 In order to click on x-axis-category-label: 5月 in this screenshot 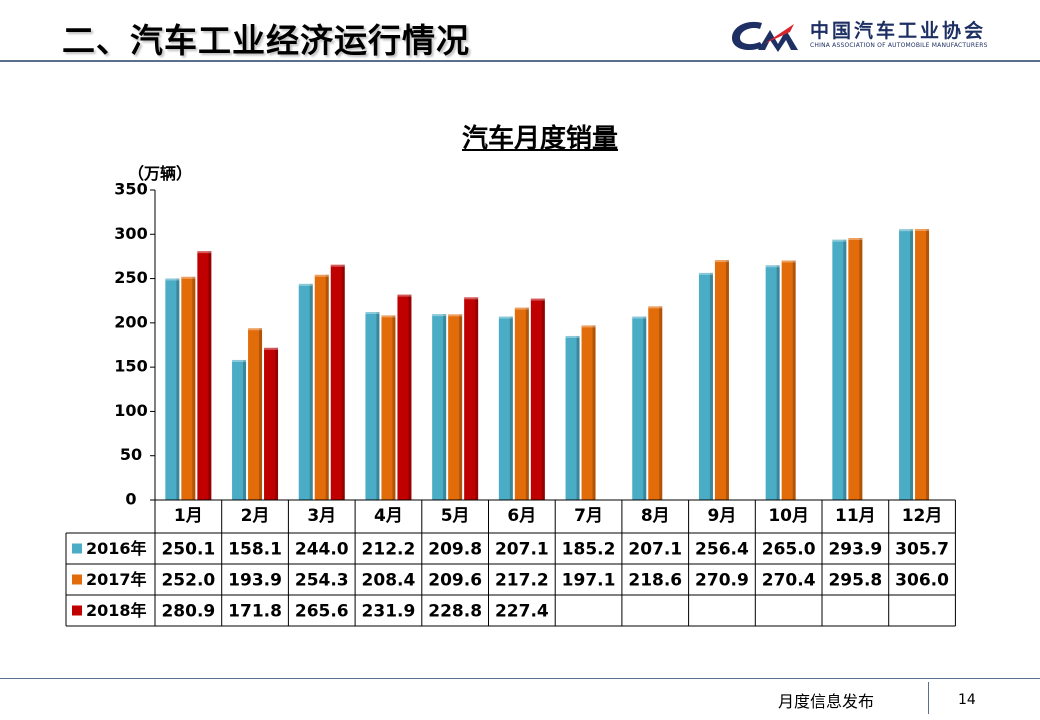, I will do `click(455, 516)`.